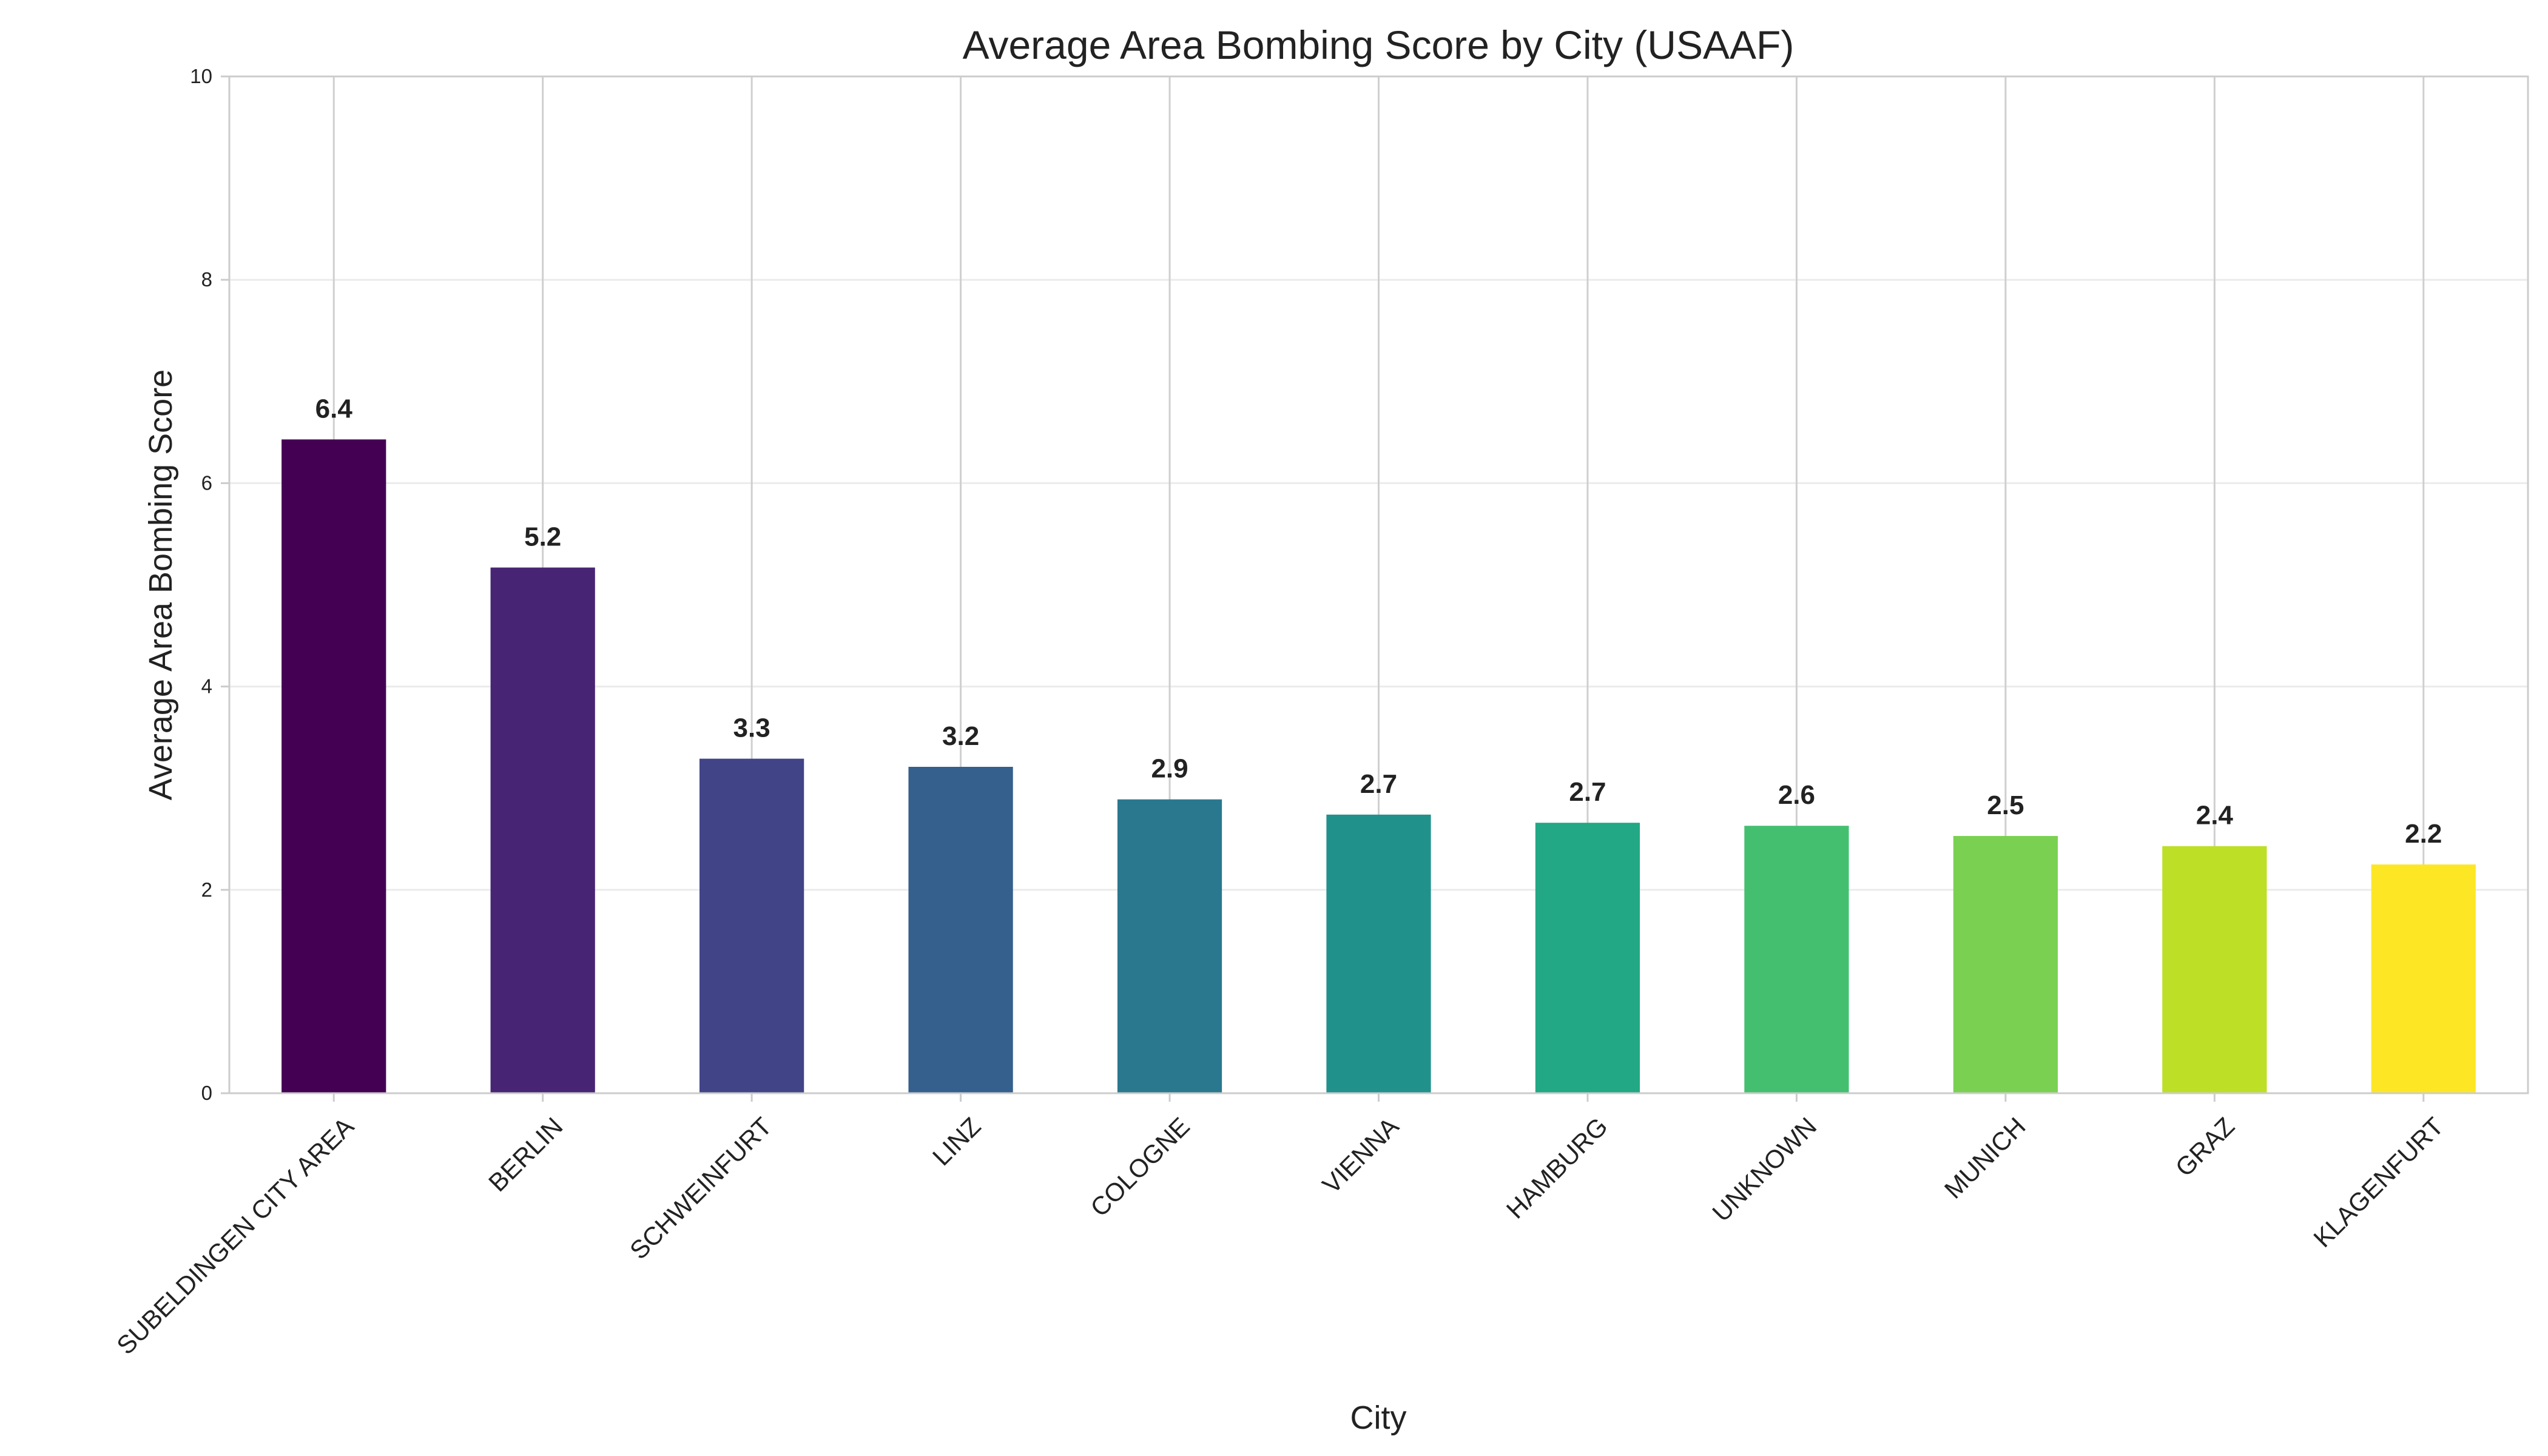 This screenshot has height=1456, width=2548. What do you see at coordinates (206, 279) in the screenshot?
I see `y-tick-label: 8` at bounding box center [206, 279].